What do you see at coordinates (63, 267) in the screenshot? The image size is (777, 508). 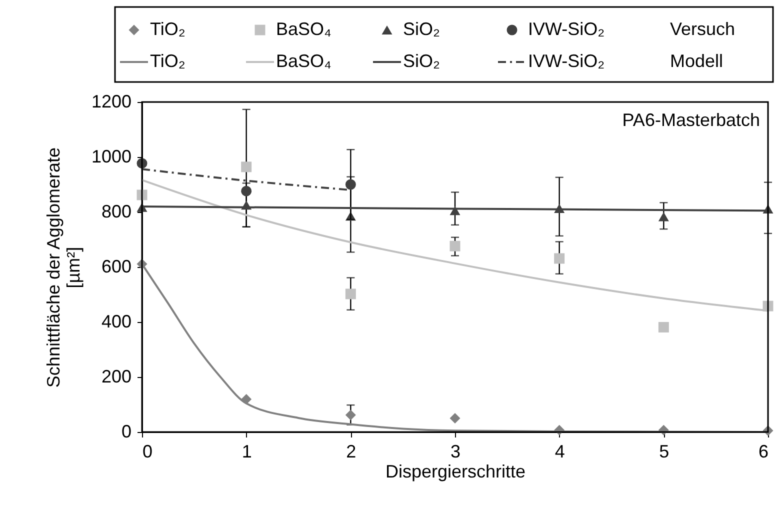 I see `y-axis-title: Schnittfläche der Agglomerate [µm²]` at bounding box center [63, 267].